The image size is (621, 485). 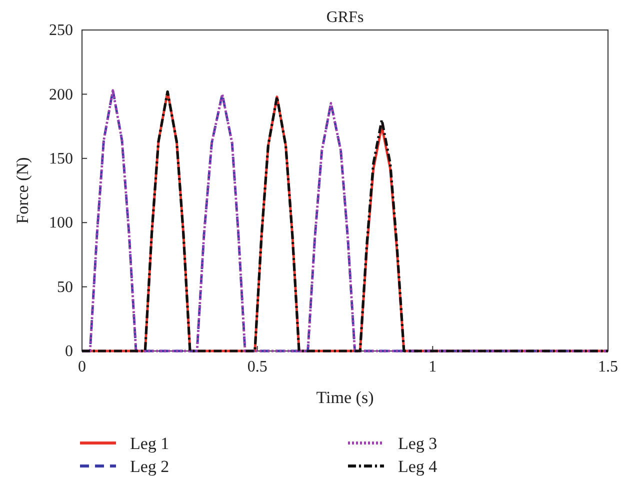 I want to click on y-axis-title: Force (N), so click(x=22, y=190).